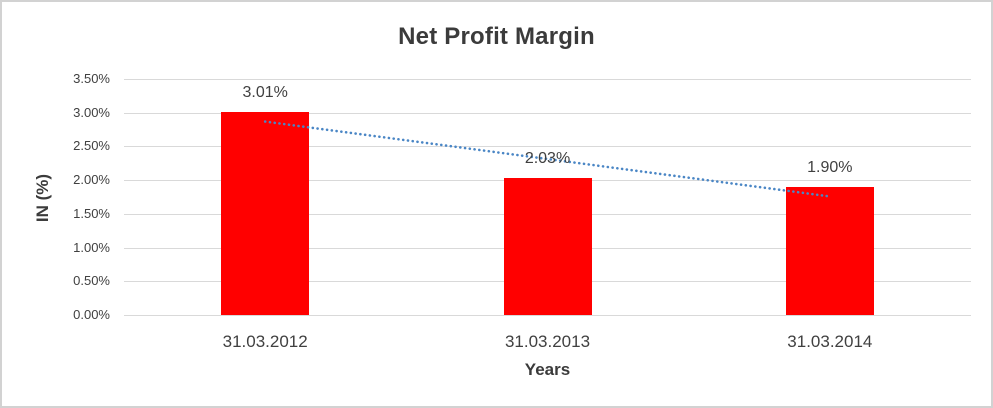 The width and height of the screenshot is (993, 408). What do you see at coordinates (830, 167) in the screenshot?
I see `bar-value-label: 1.90%` at bounding box center [830, 167].